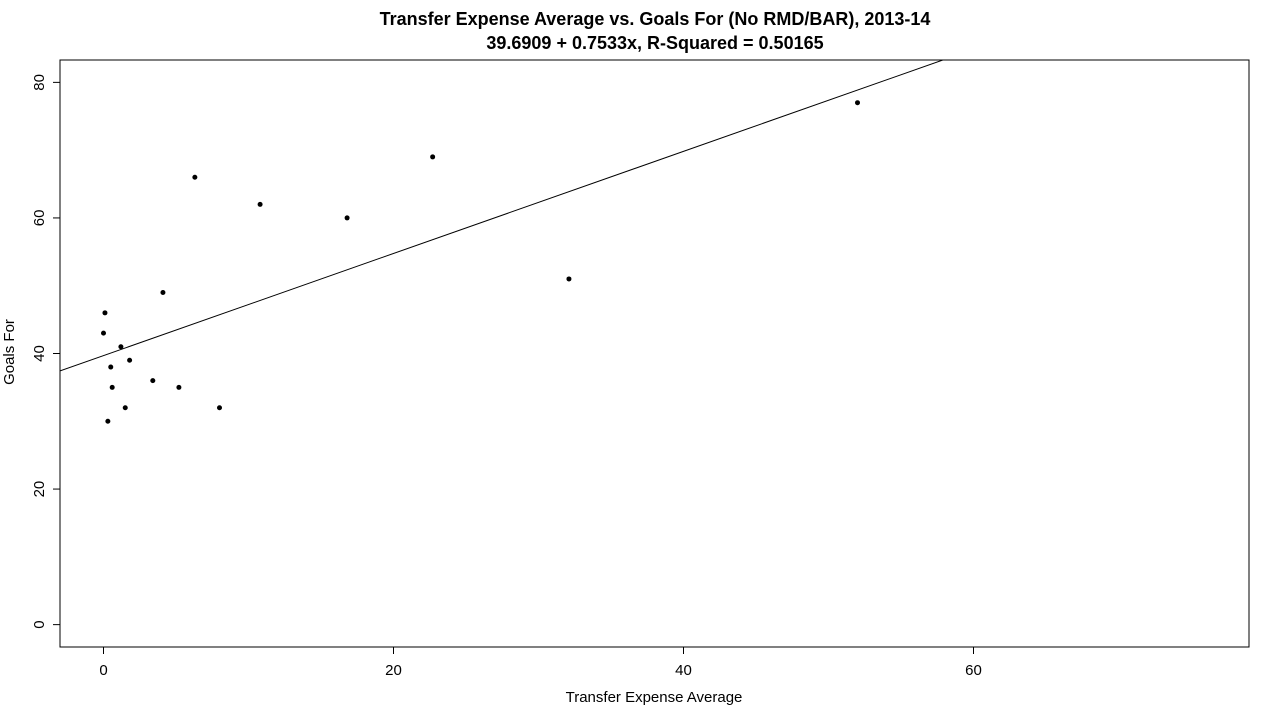  Describe the element at coordinates (39, 218) in the screenshot. I see `y-tick-label: 60` at that location.